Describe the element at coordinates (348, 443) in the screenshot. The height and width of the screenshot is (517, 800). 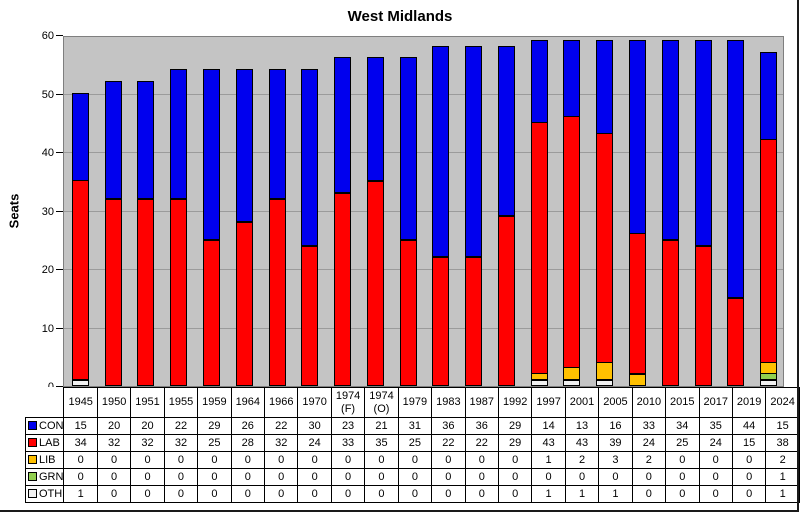
I see `value-cell: 33` at that location.